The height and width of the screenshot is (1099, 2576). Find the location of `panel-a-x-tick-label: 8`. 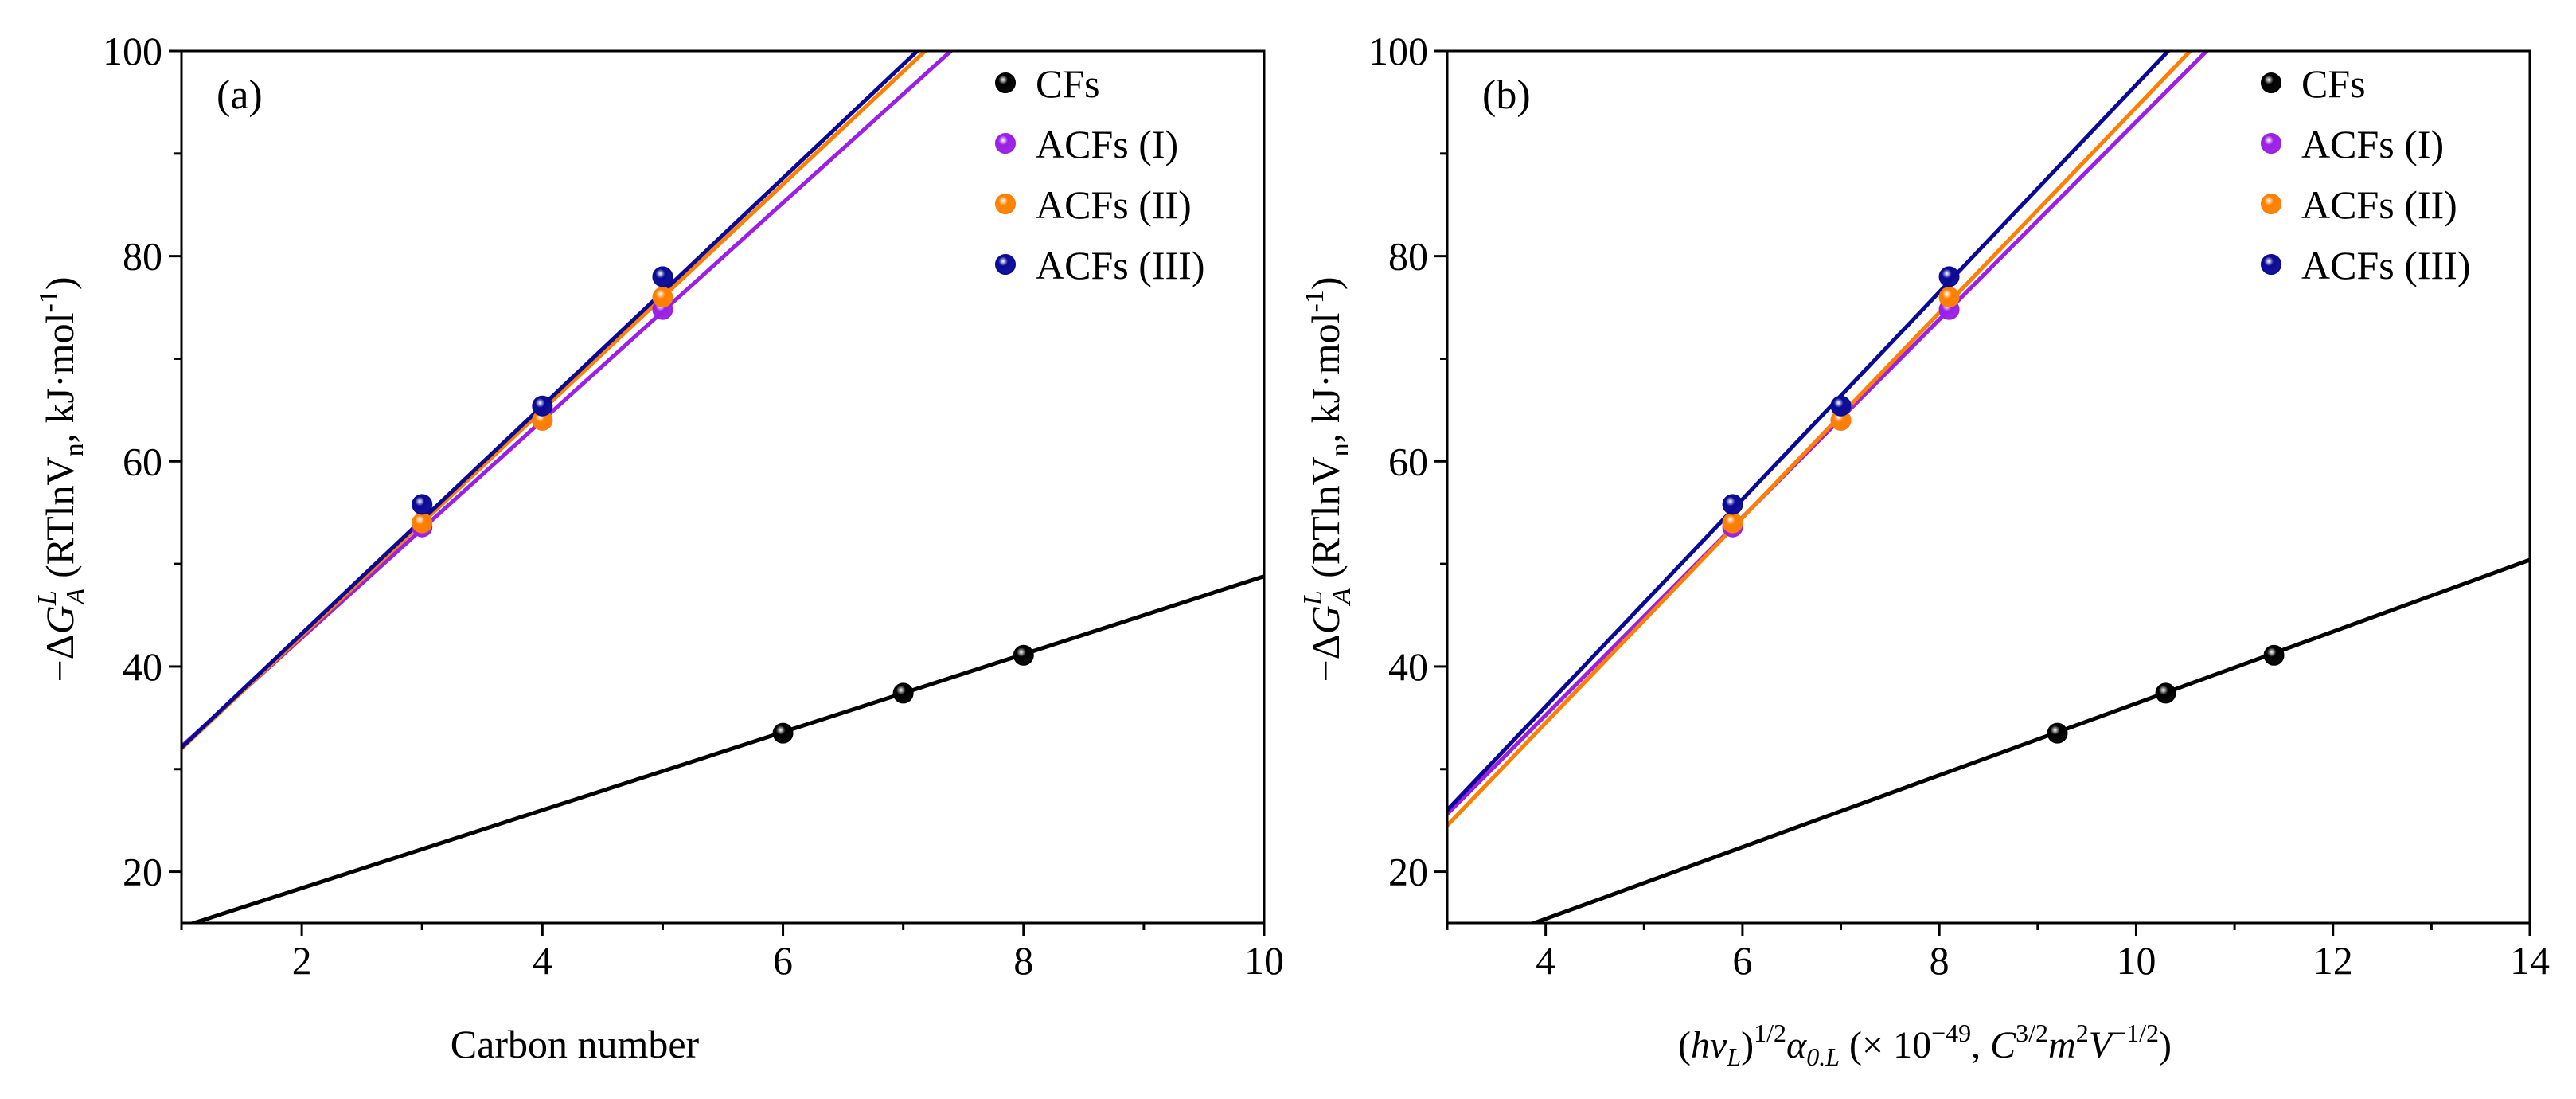

panel-a-x-tick-label: 8 is located at coordinates (1023, 960).